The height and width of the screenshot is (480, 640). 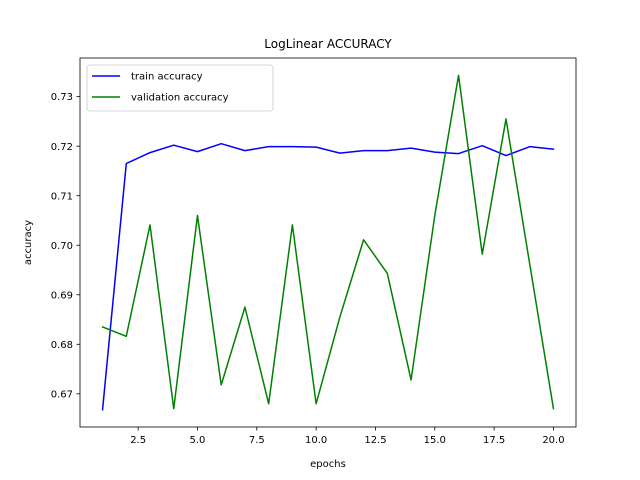 What do you see at coordinates (553, 440) in the screenshot?
I see `x-tick-label: 20.0` at bounding box center [553, 440].